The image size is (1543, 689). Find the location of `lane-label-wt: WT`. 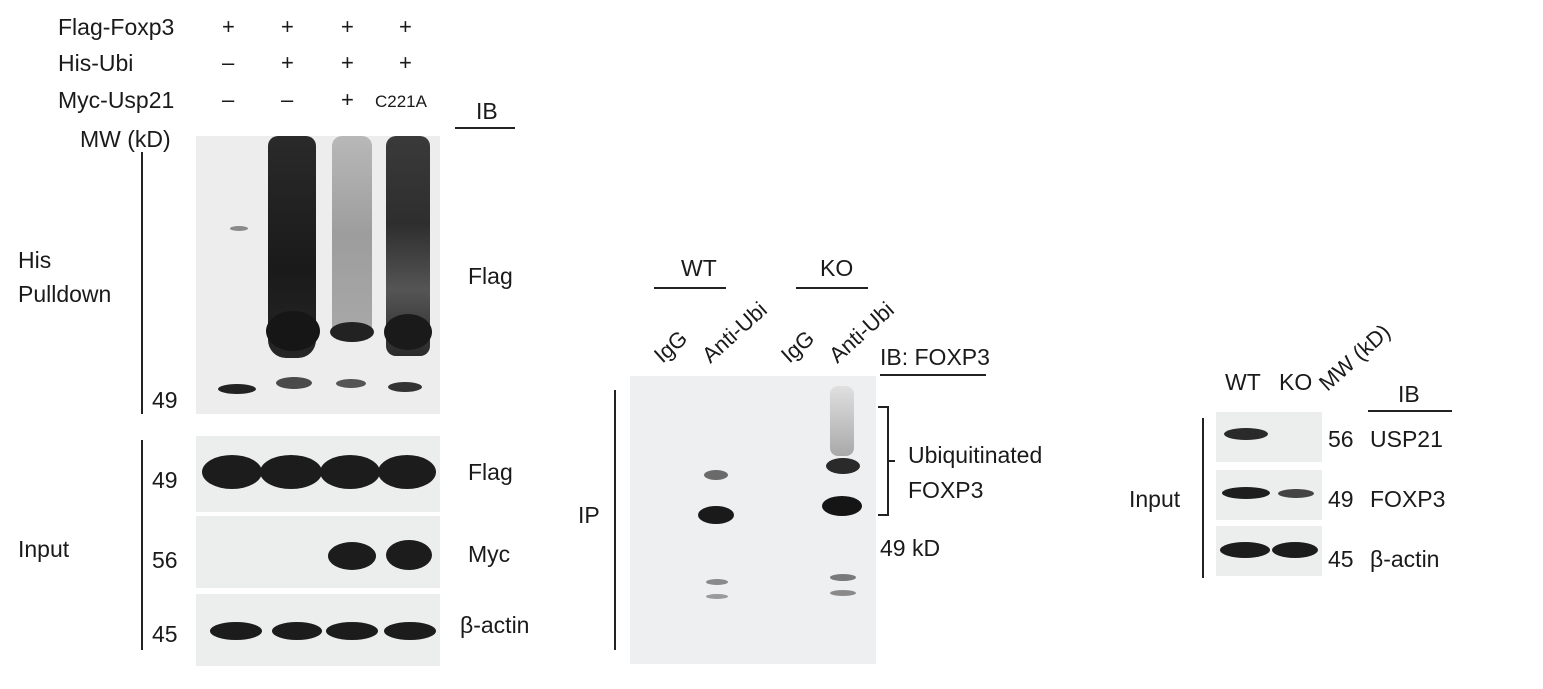

lane-label-wt: WT is located at coordinates (1243, 382).